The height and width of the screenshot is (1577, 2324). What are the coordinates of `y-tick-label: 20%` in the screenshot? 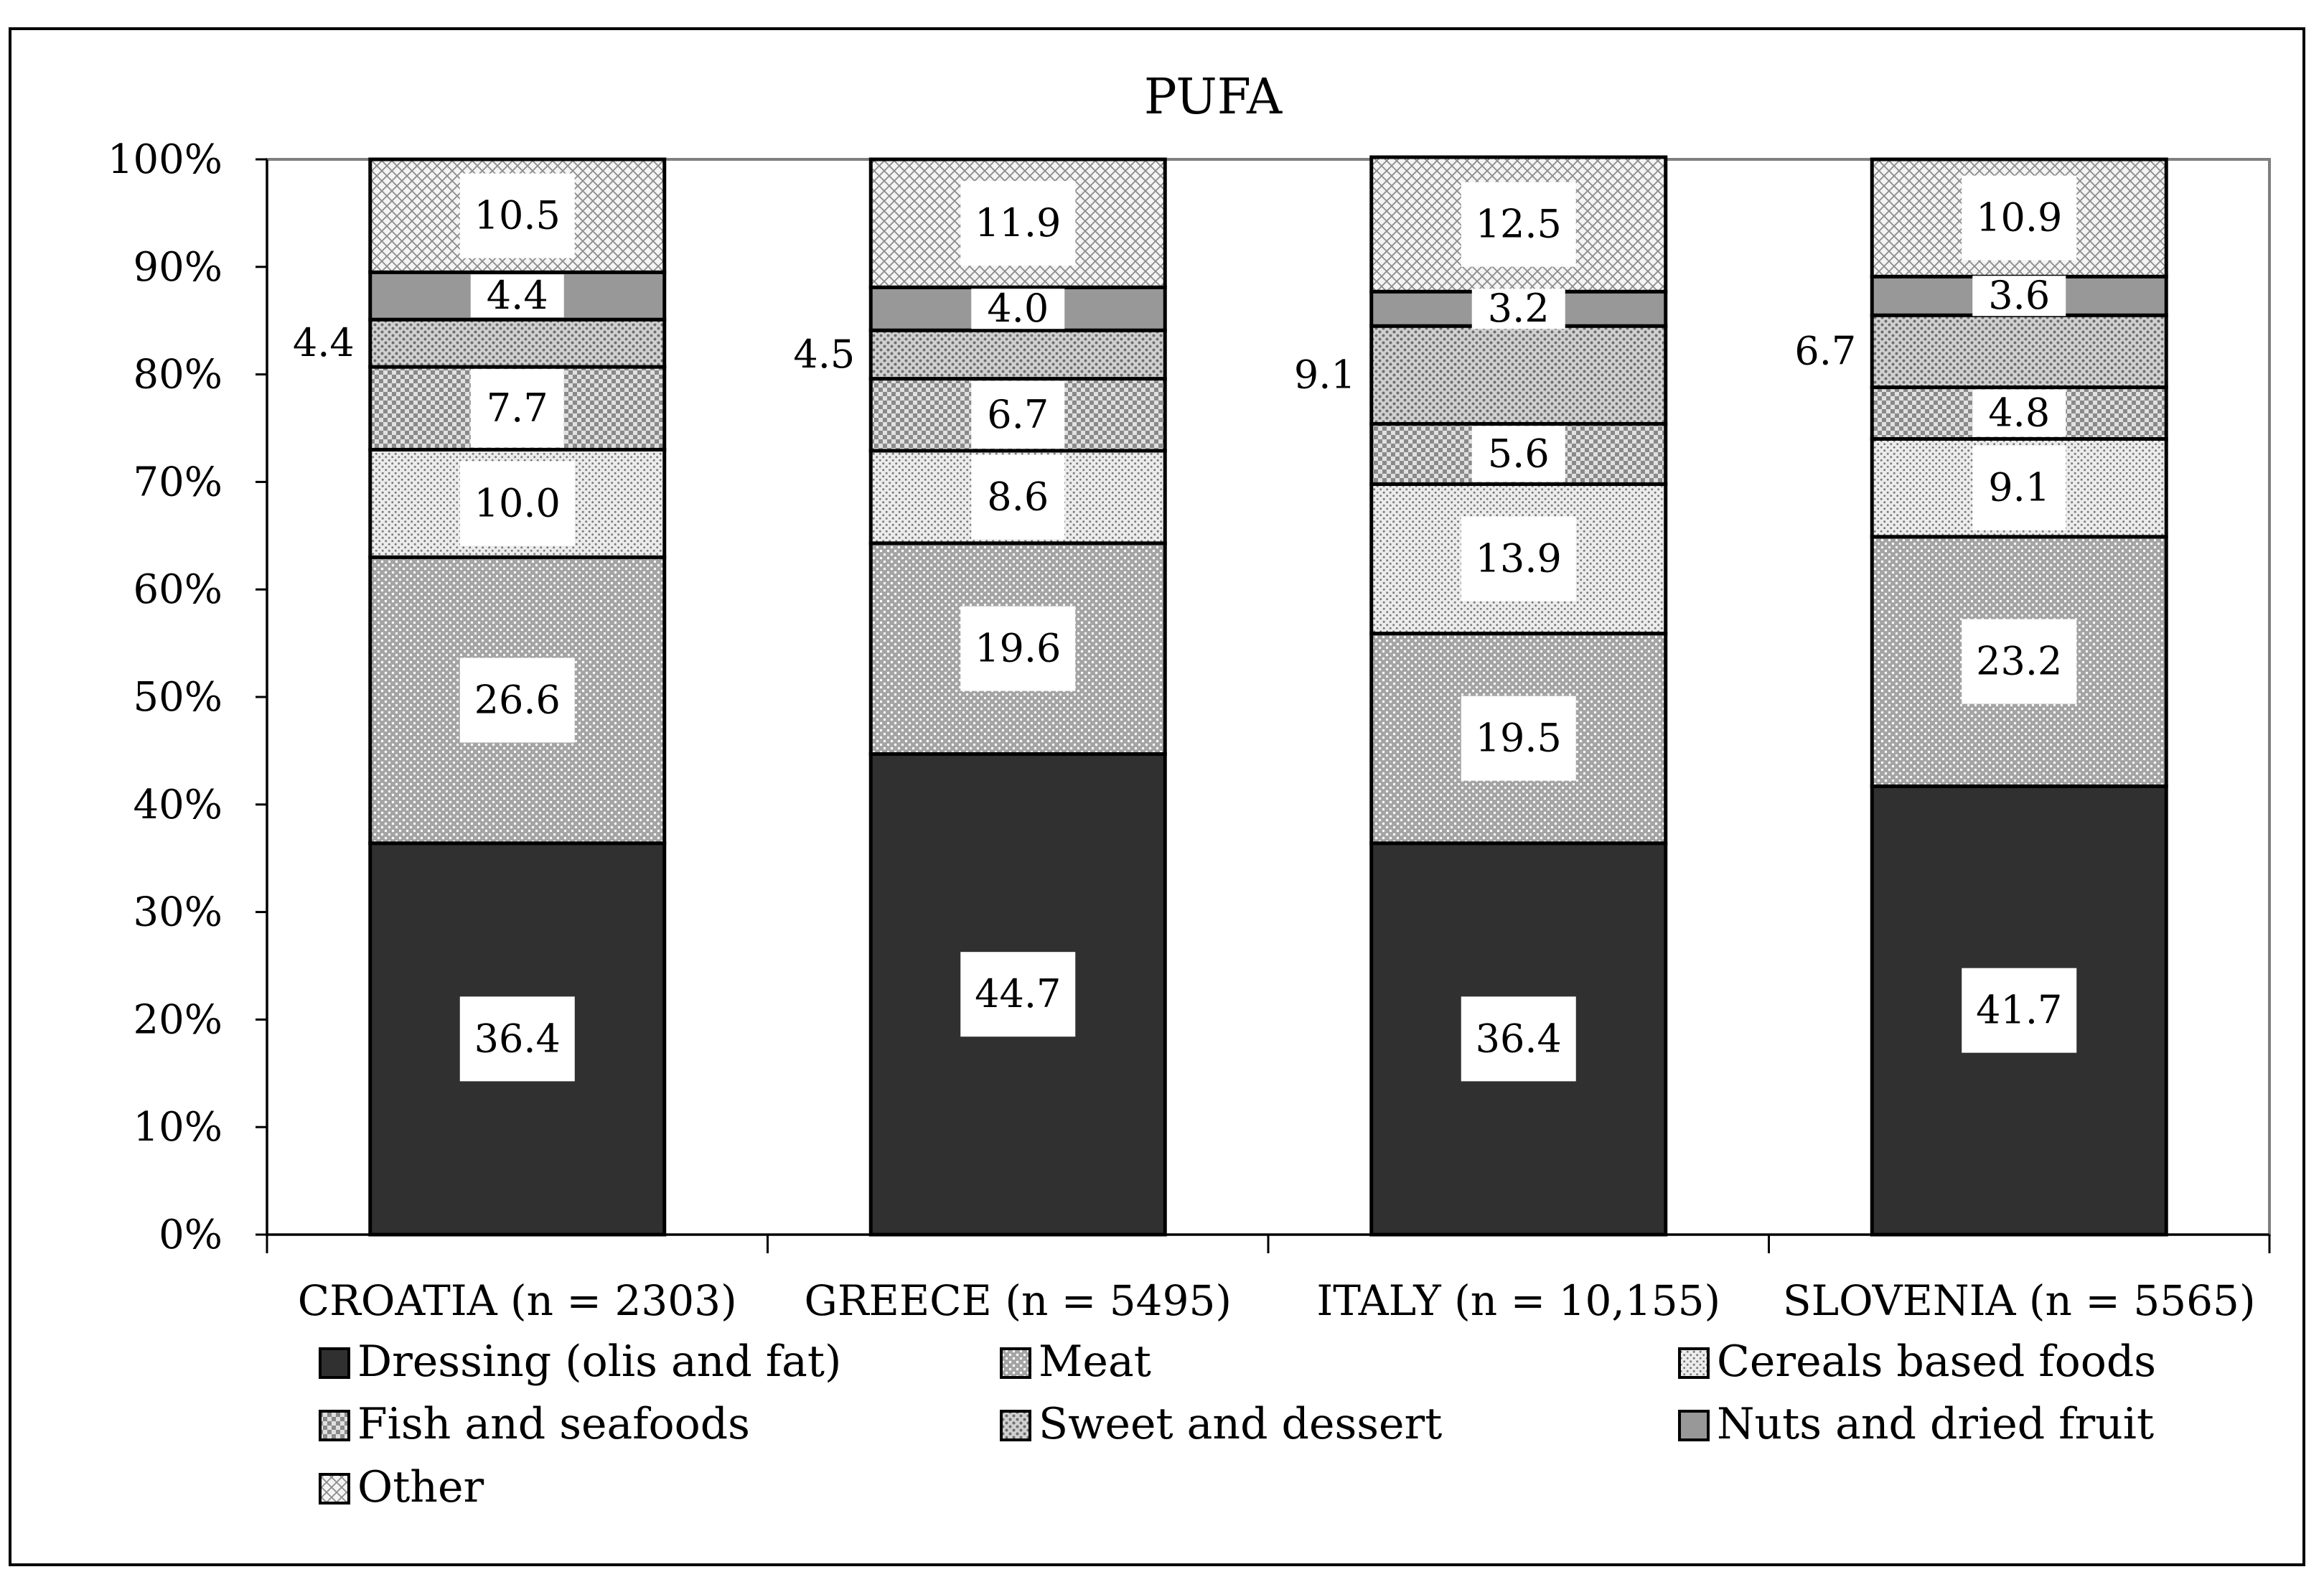 It's located at (177, 1019).